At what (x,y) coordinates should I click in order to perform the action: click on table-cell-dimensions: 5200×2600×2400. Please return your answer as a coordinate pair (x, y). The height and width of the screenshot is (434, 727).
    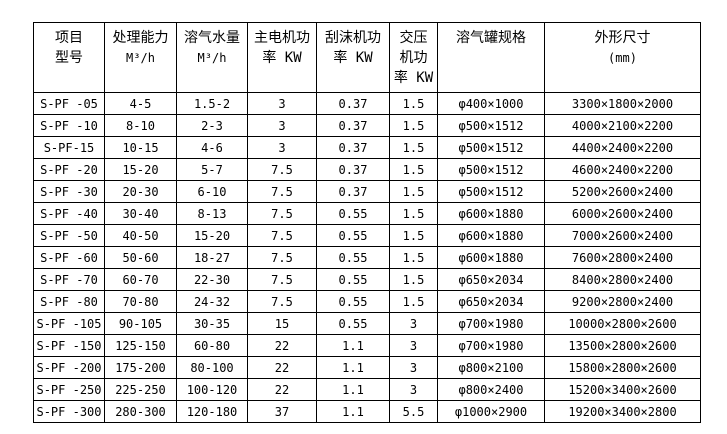
    Looking at the image, I should click on (622, 191).